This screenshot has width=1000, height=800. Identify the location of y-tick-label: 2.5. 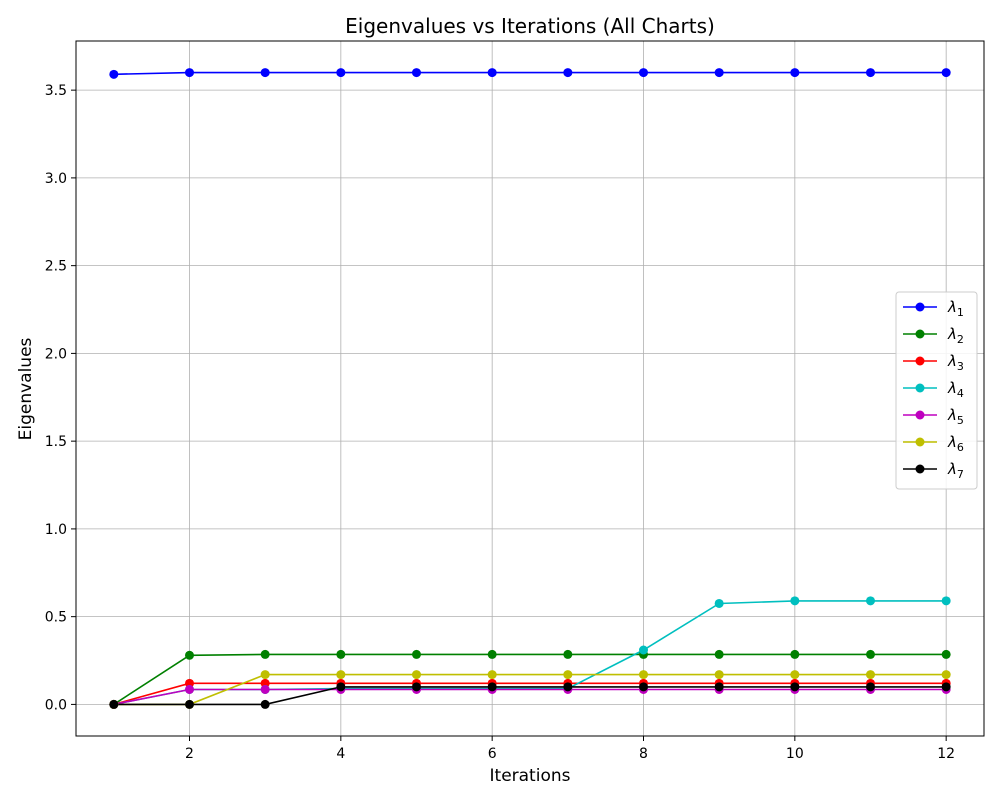
(56, 267).